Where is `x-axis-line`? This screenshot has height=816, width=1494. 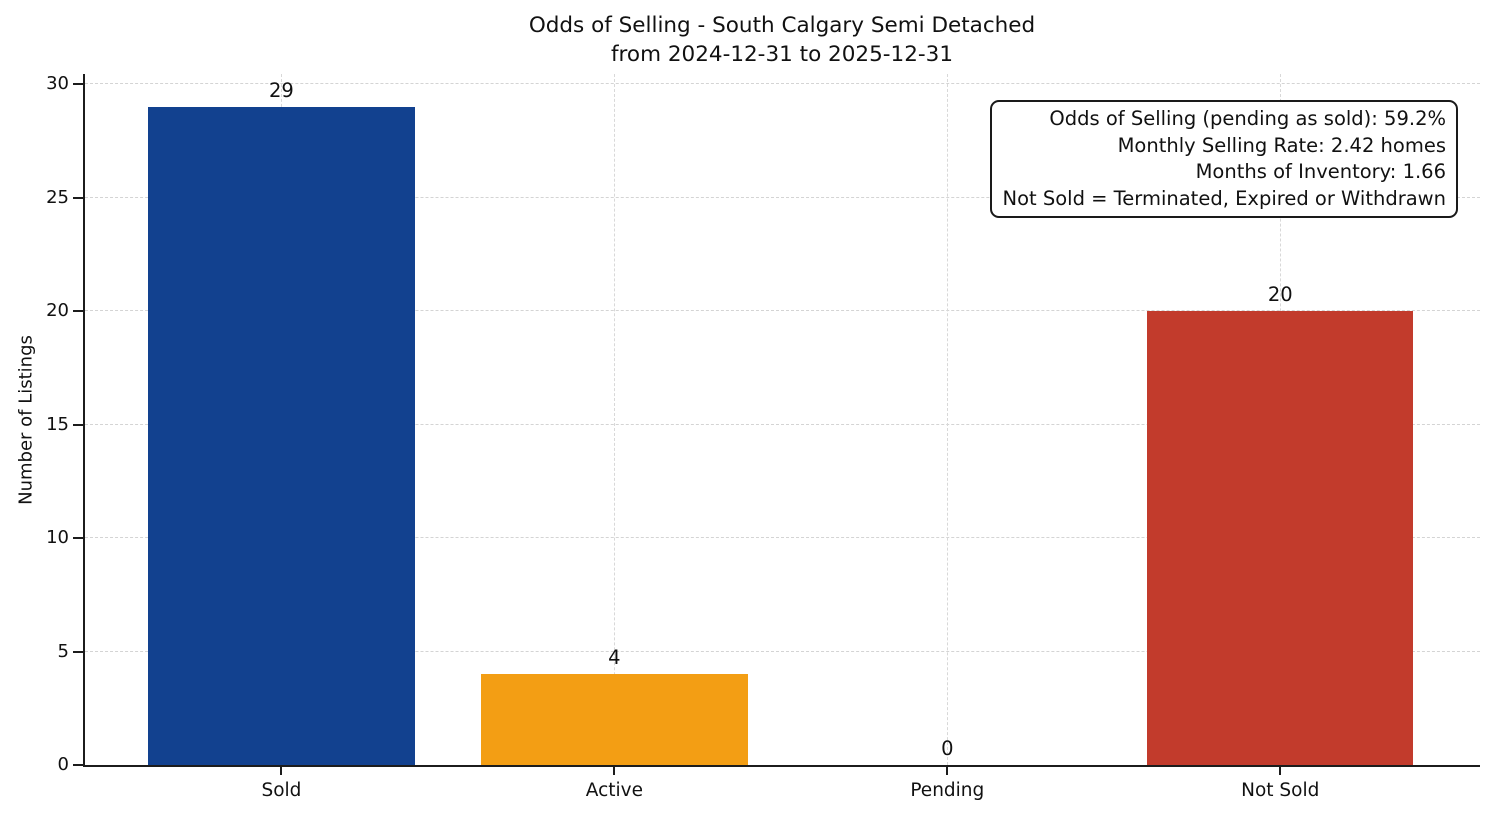 x-axis-line is located at coordinates (781, 766).